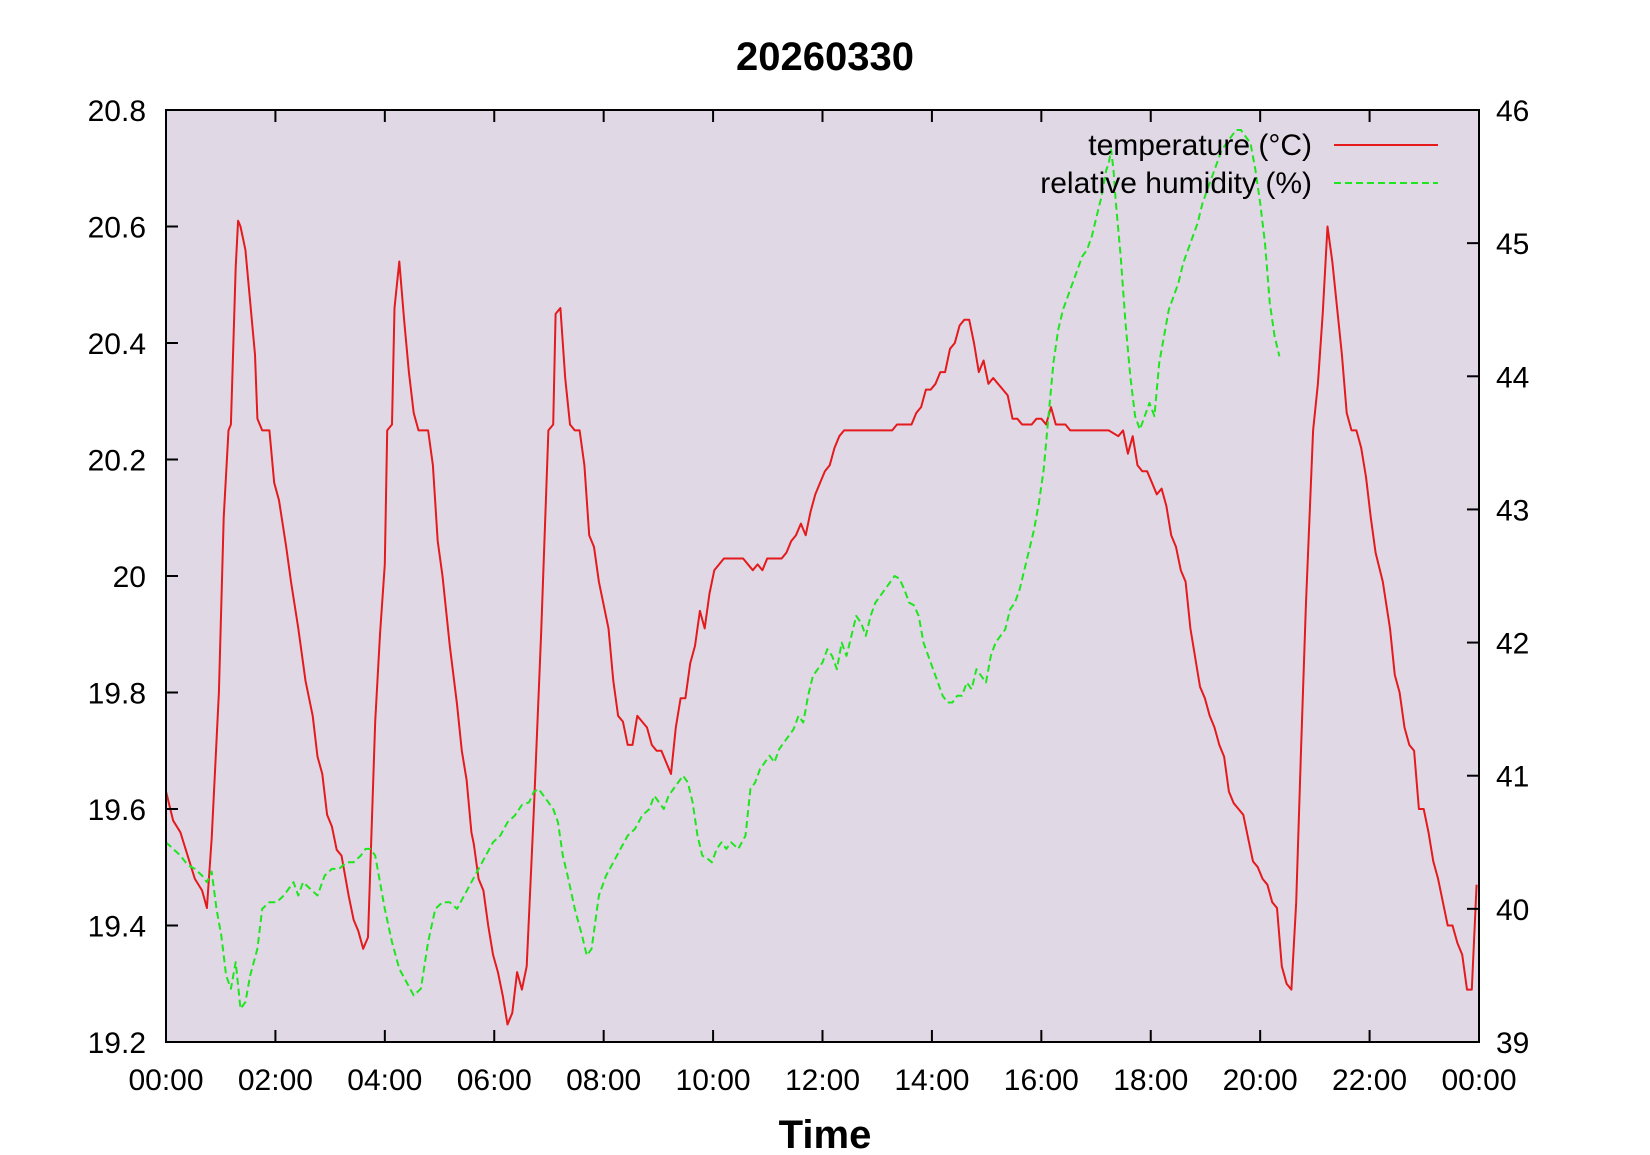  Describe the element at coordinates (117, 228) in the screenshot. I see `y-tick-label: 20.6` at that location.